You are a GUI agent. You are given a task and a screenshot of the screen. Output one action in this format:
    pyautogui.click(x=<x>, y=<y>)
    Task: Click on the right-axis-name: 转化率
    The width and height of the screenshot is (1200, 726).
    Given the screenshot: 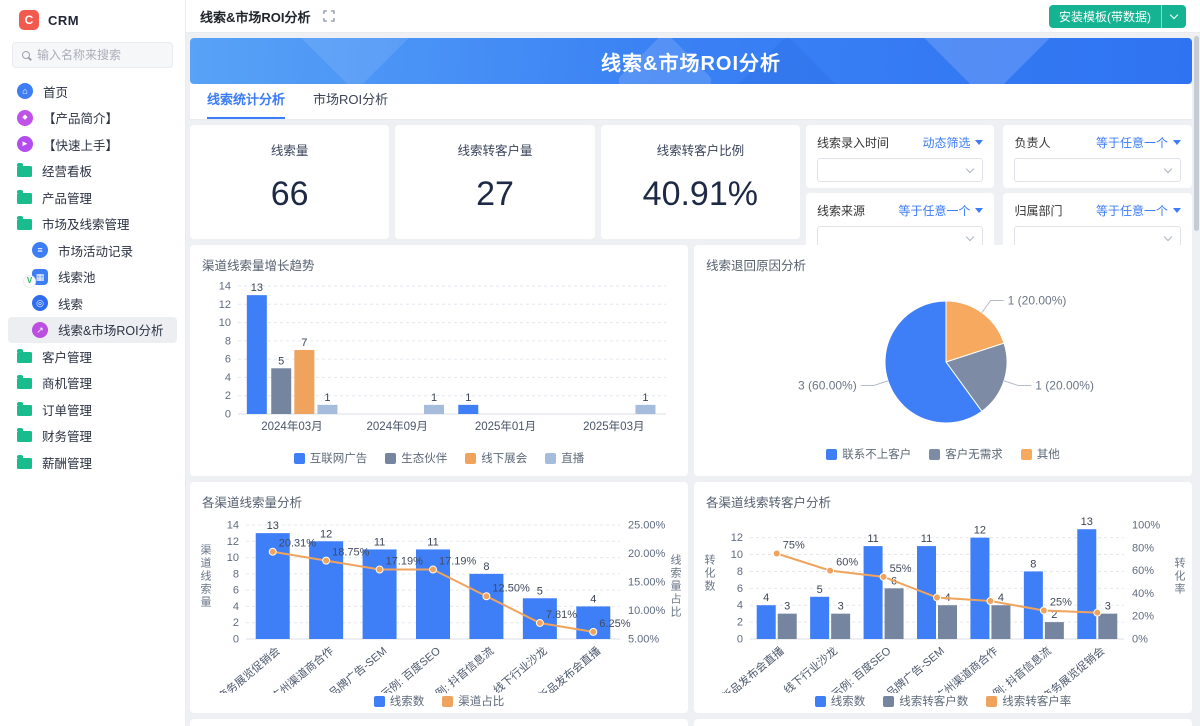 What is the action you would take?
    pyautogui.click(x=1179, y=576)
    